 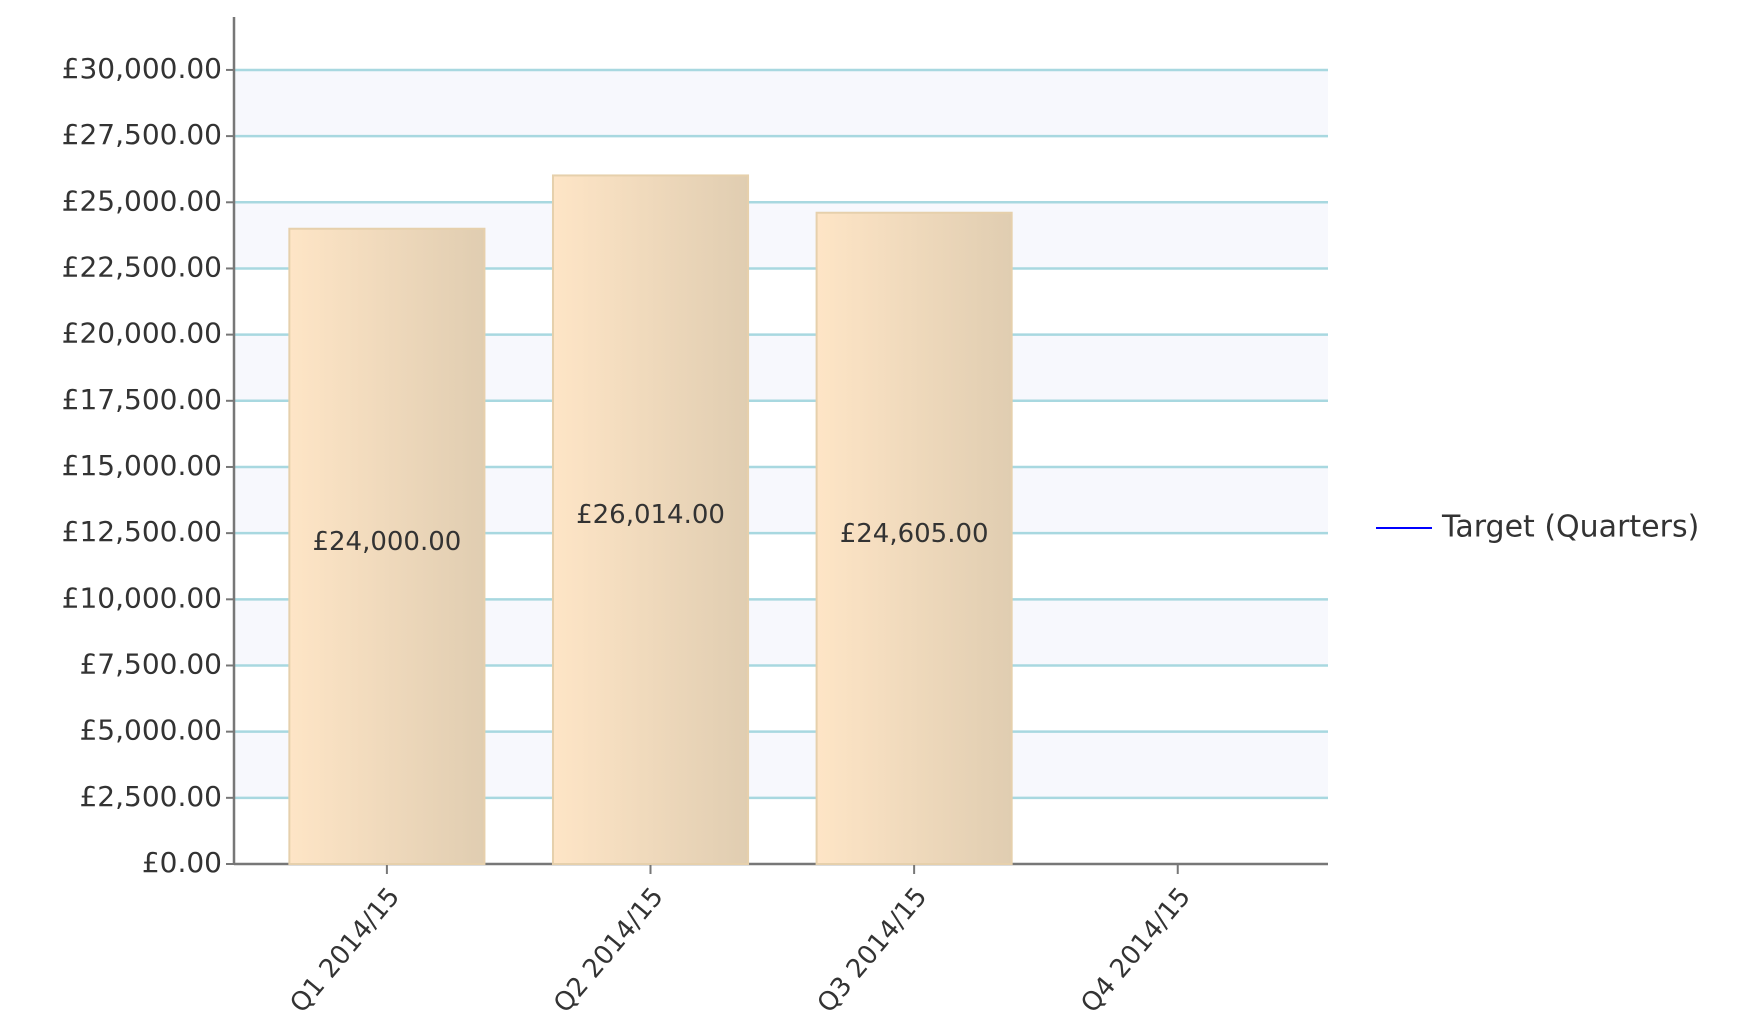 What do you see at coordinates (150, 796) in the screenshot?
I see `y-tick-label: £2,500.00` at bounding box center [150, 796].